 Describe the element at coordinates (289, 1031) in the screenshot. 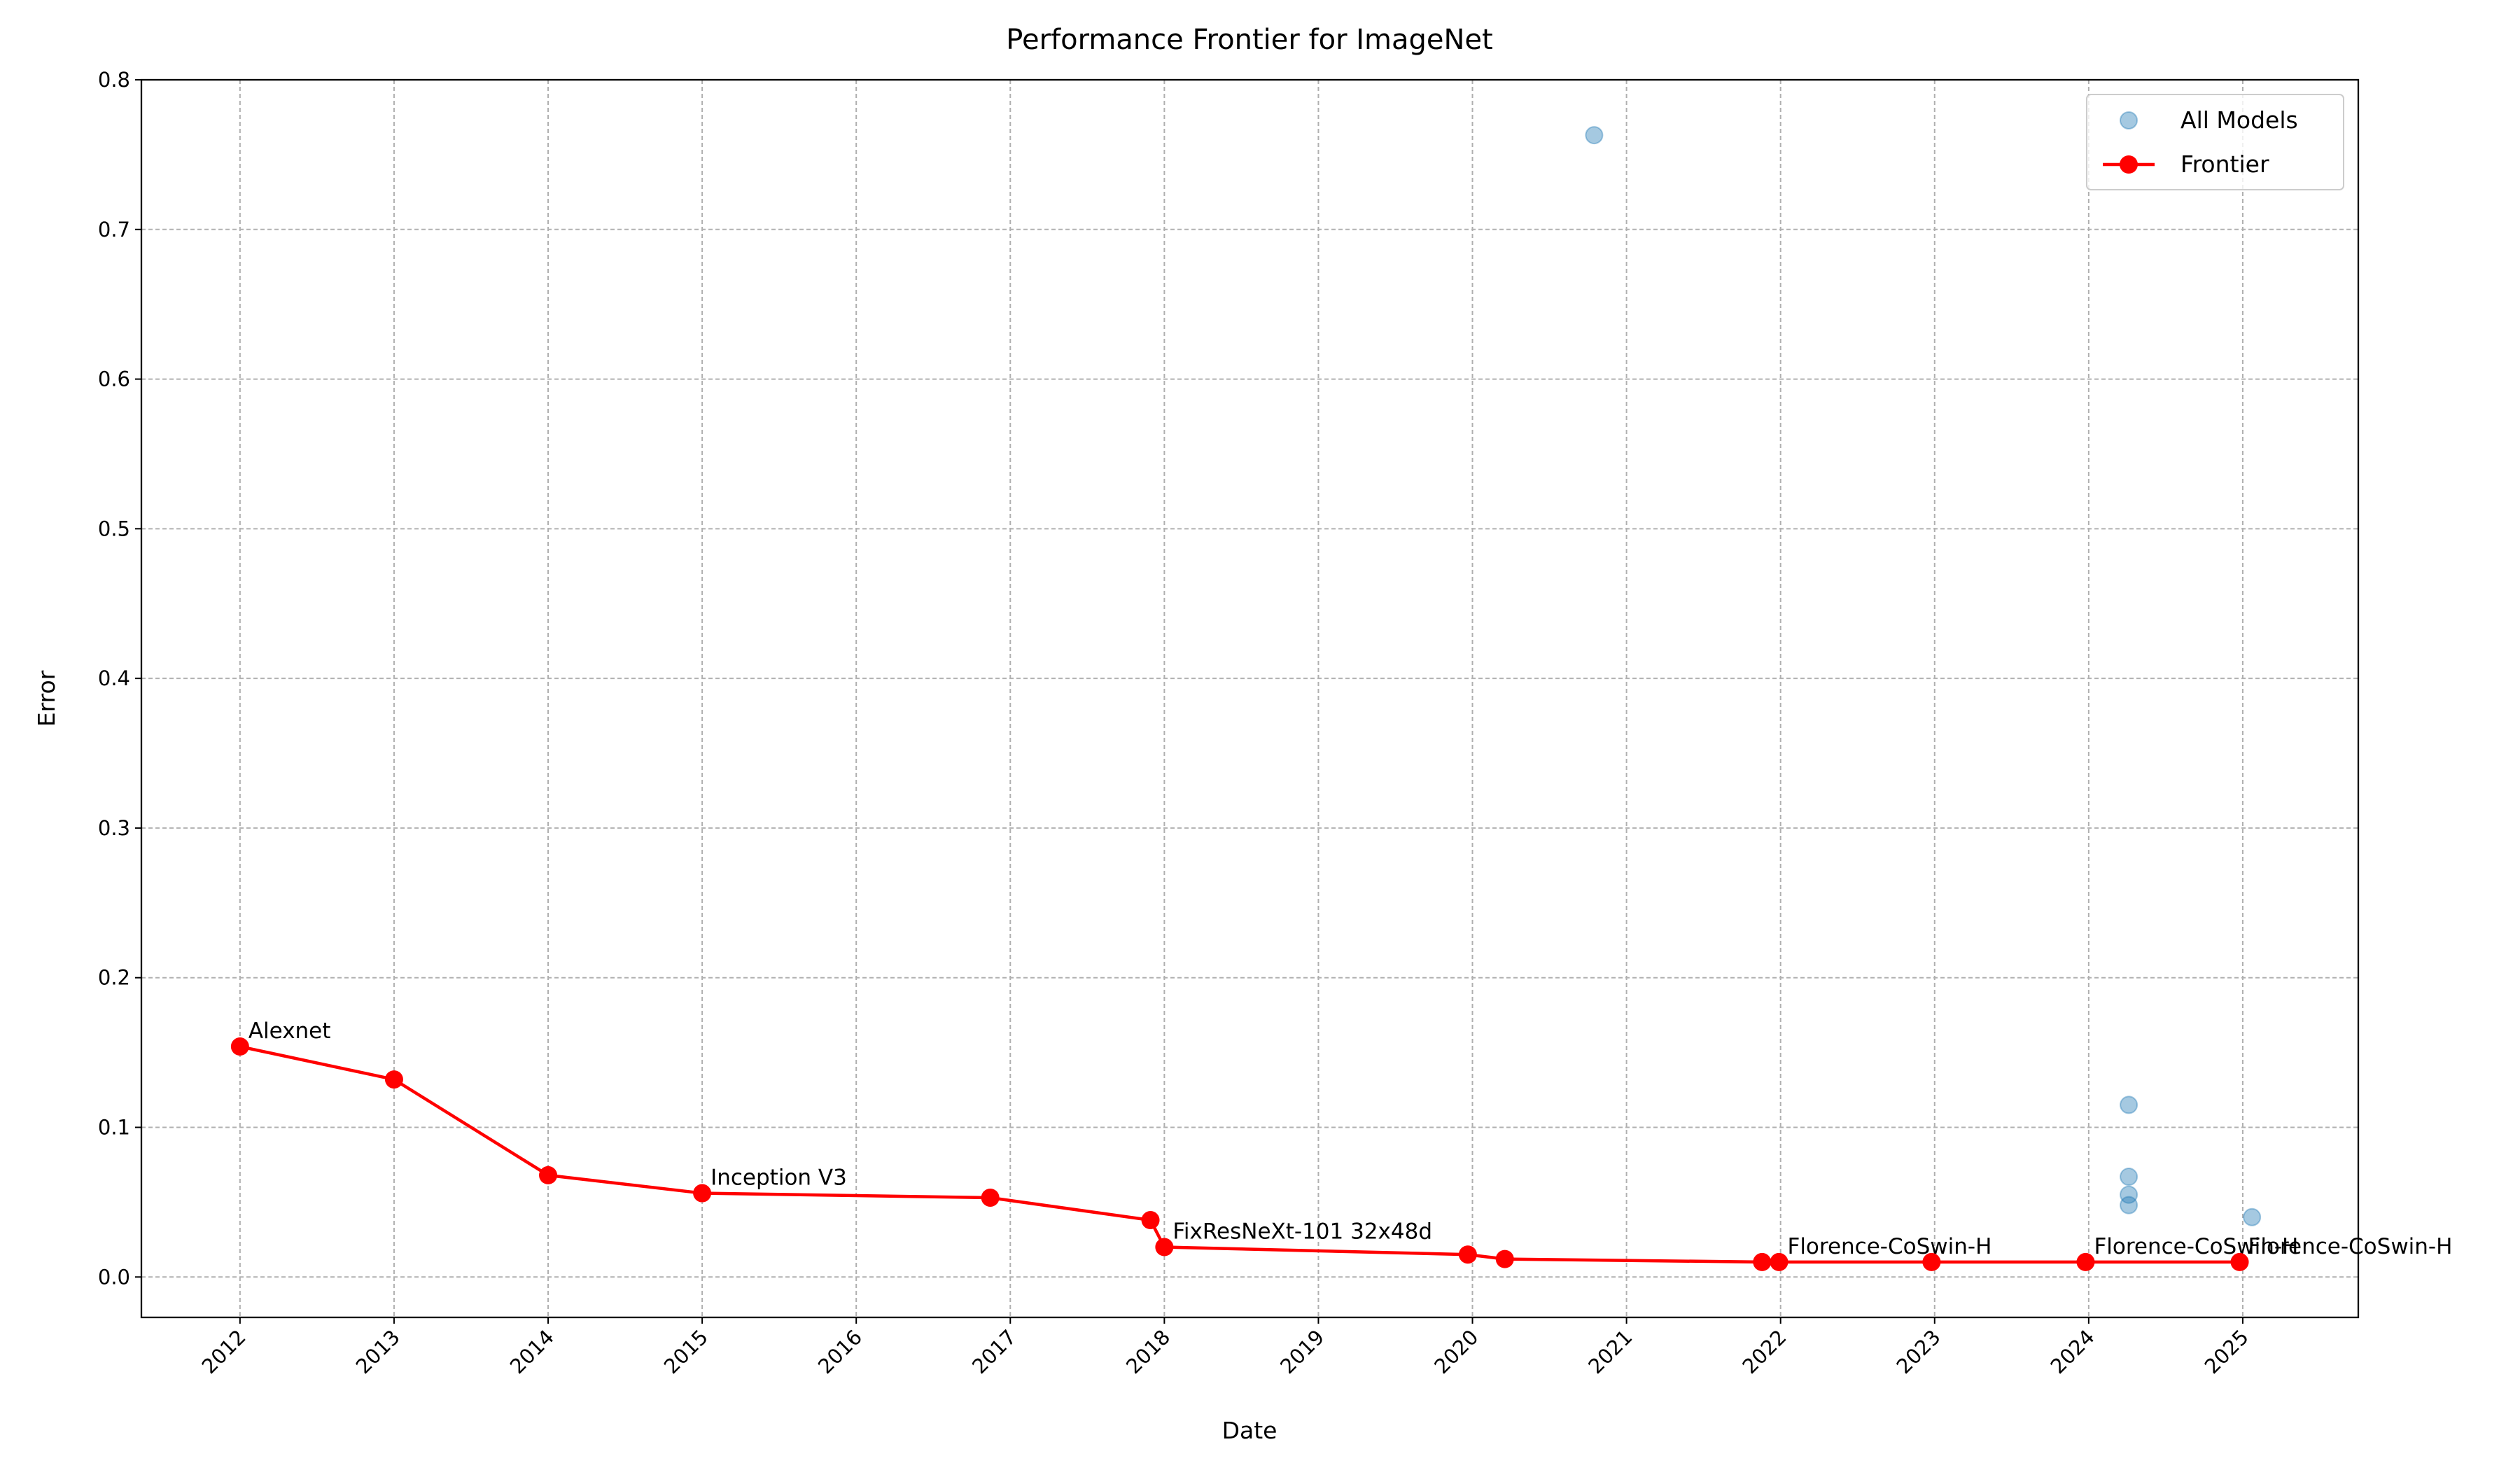

I see `point-annotation: Alexnet` at that location.